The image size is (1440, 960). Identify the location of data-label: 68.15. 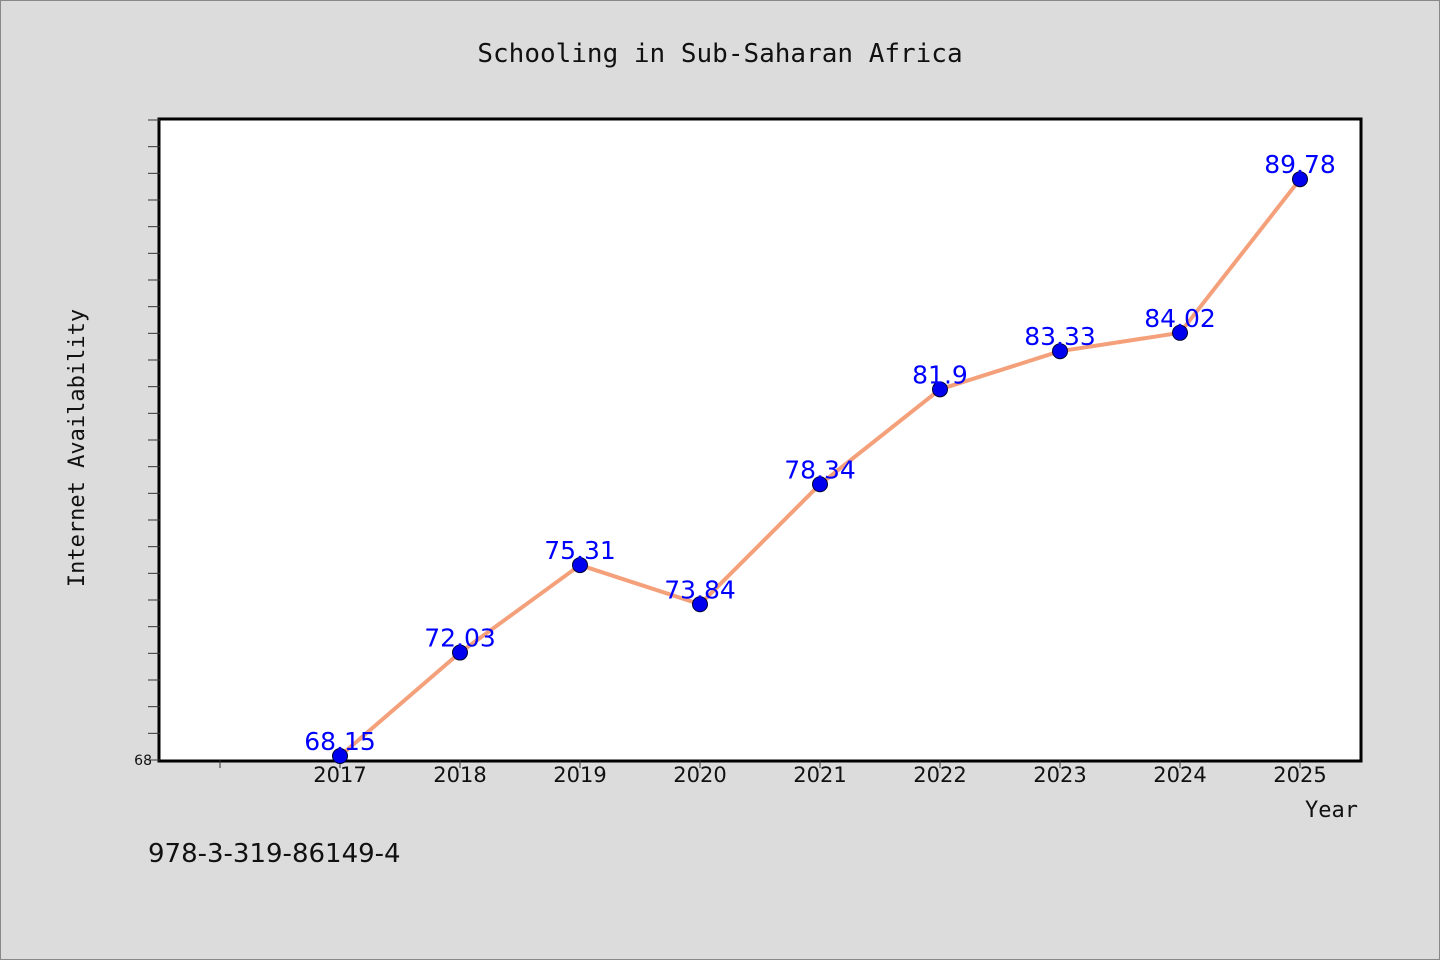
(340, 741).